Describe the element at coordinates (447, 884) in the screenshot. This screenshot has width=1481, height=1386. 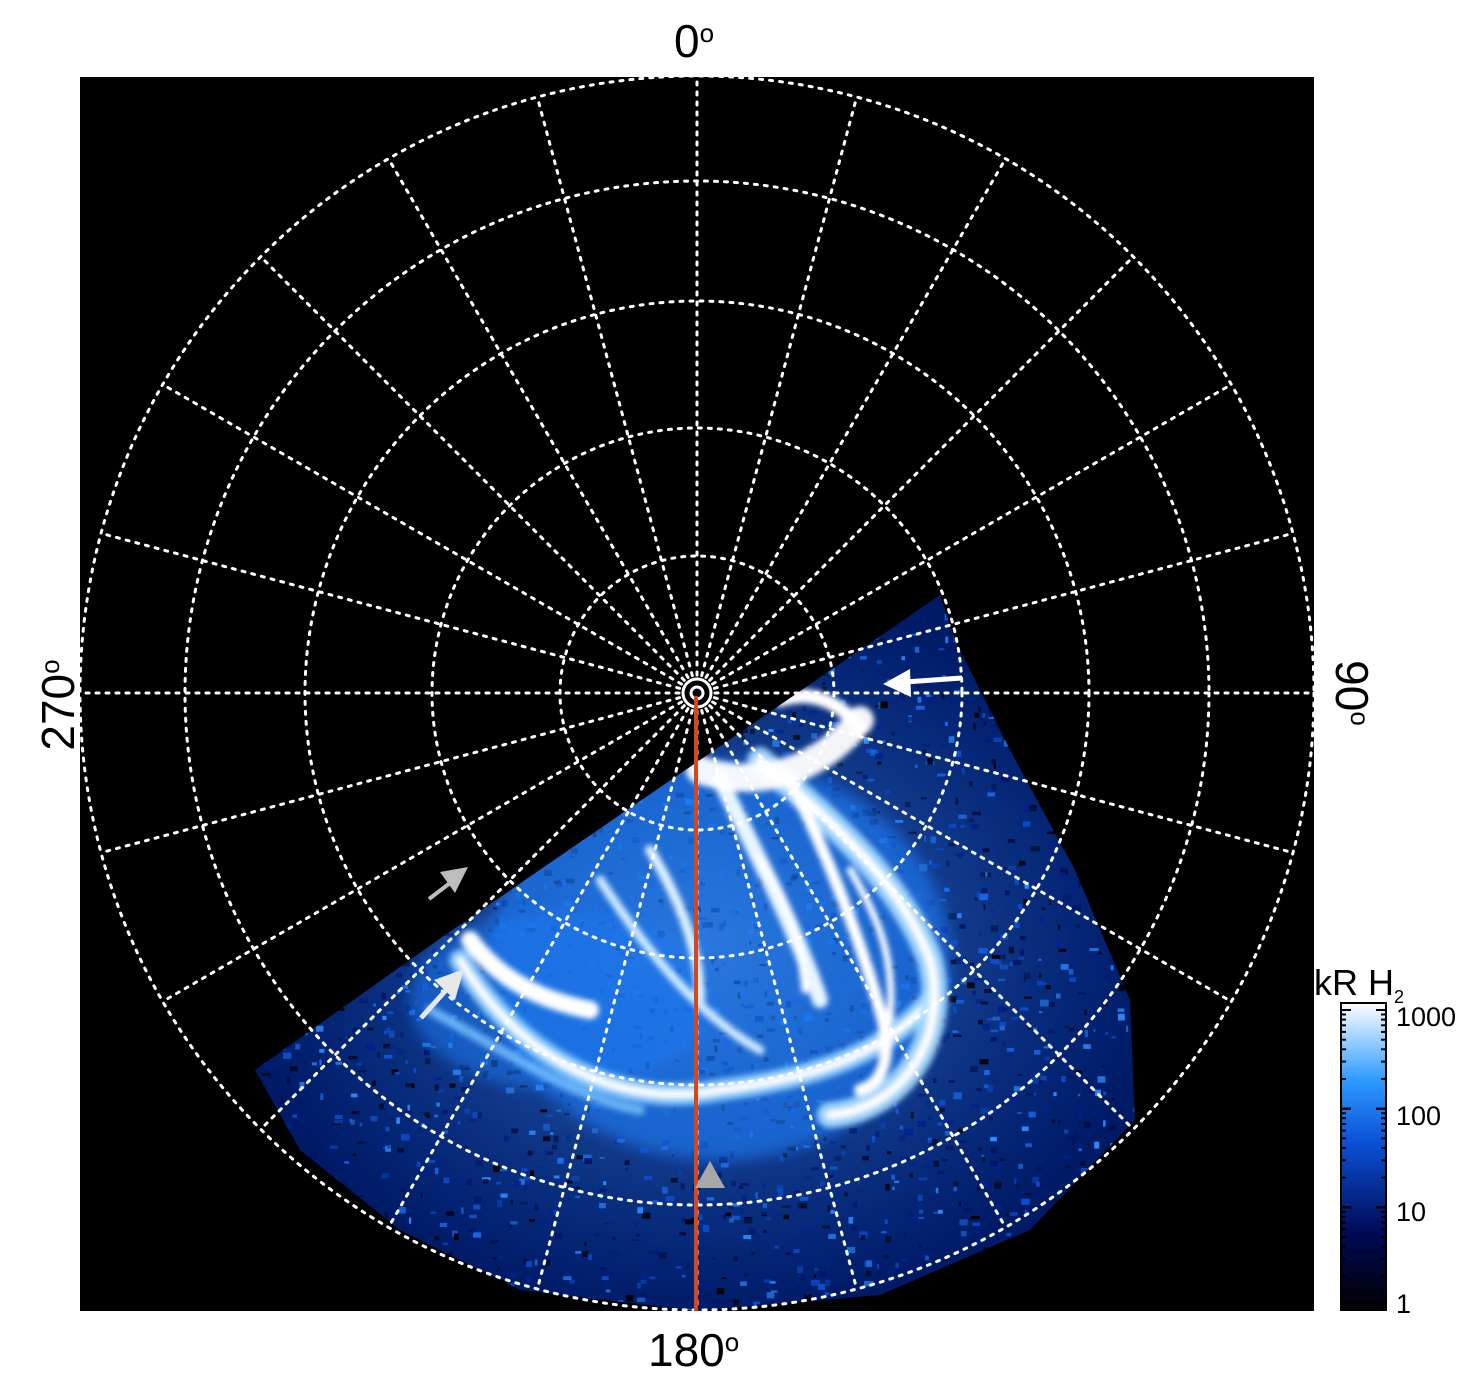
I see `grey-arrow-upper` at that location.